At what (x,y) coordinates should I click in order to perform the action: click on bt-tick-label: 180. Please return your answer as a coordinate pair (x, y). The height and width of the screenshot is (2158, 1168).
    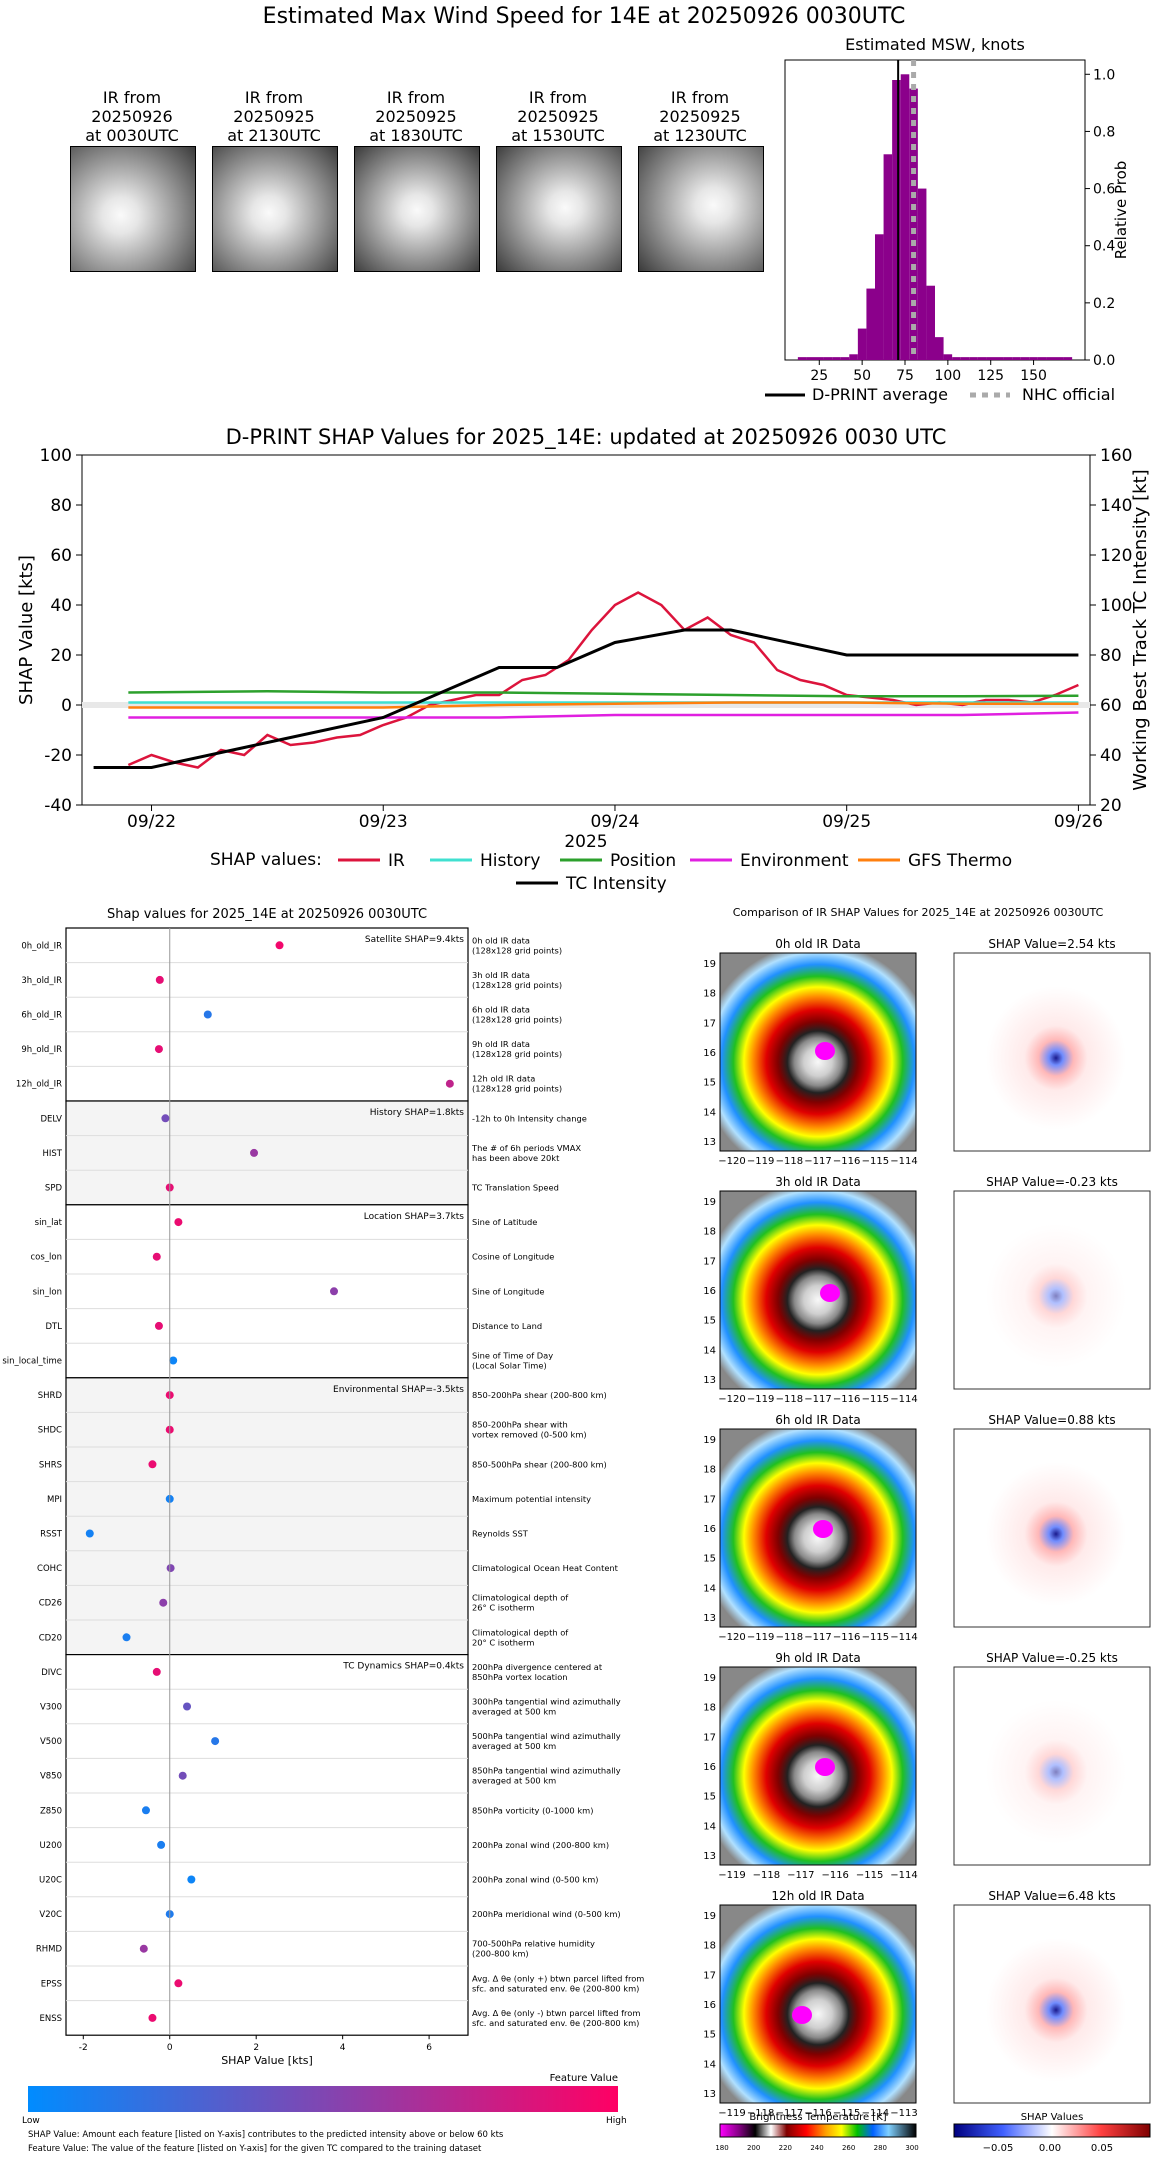
    Looking at the image, I should click on (721, 2148).